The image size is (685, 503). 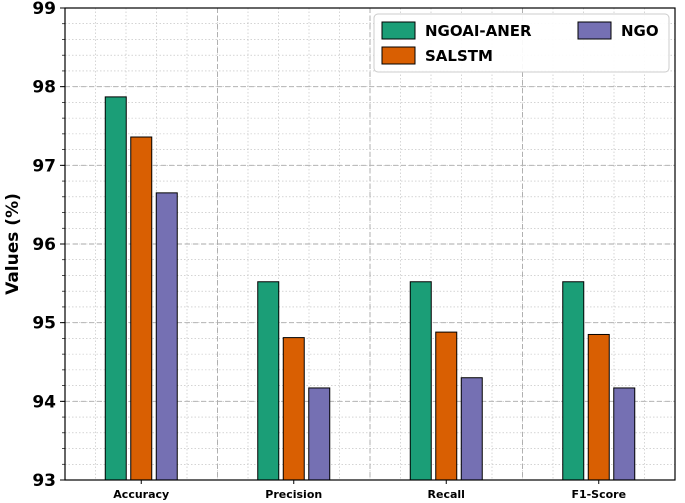 I want to click on bar-ngo-accuracy, so click(x=166, y=336).